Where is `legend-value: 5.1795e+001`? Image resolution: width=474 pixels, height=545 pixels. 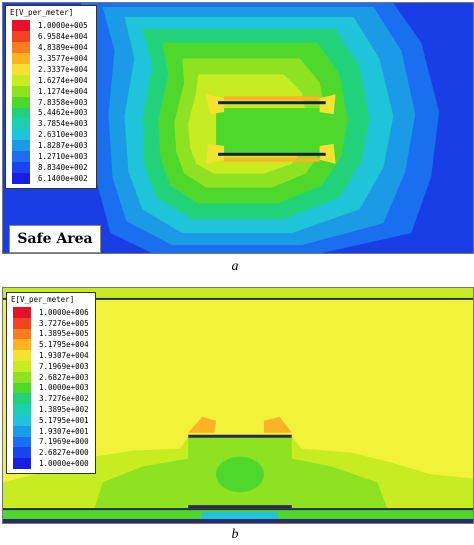 legend-value: 5.1795e+001 is located at coordinates (64, 420).